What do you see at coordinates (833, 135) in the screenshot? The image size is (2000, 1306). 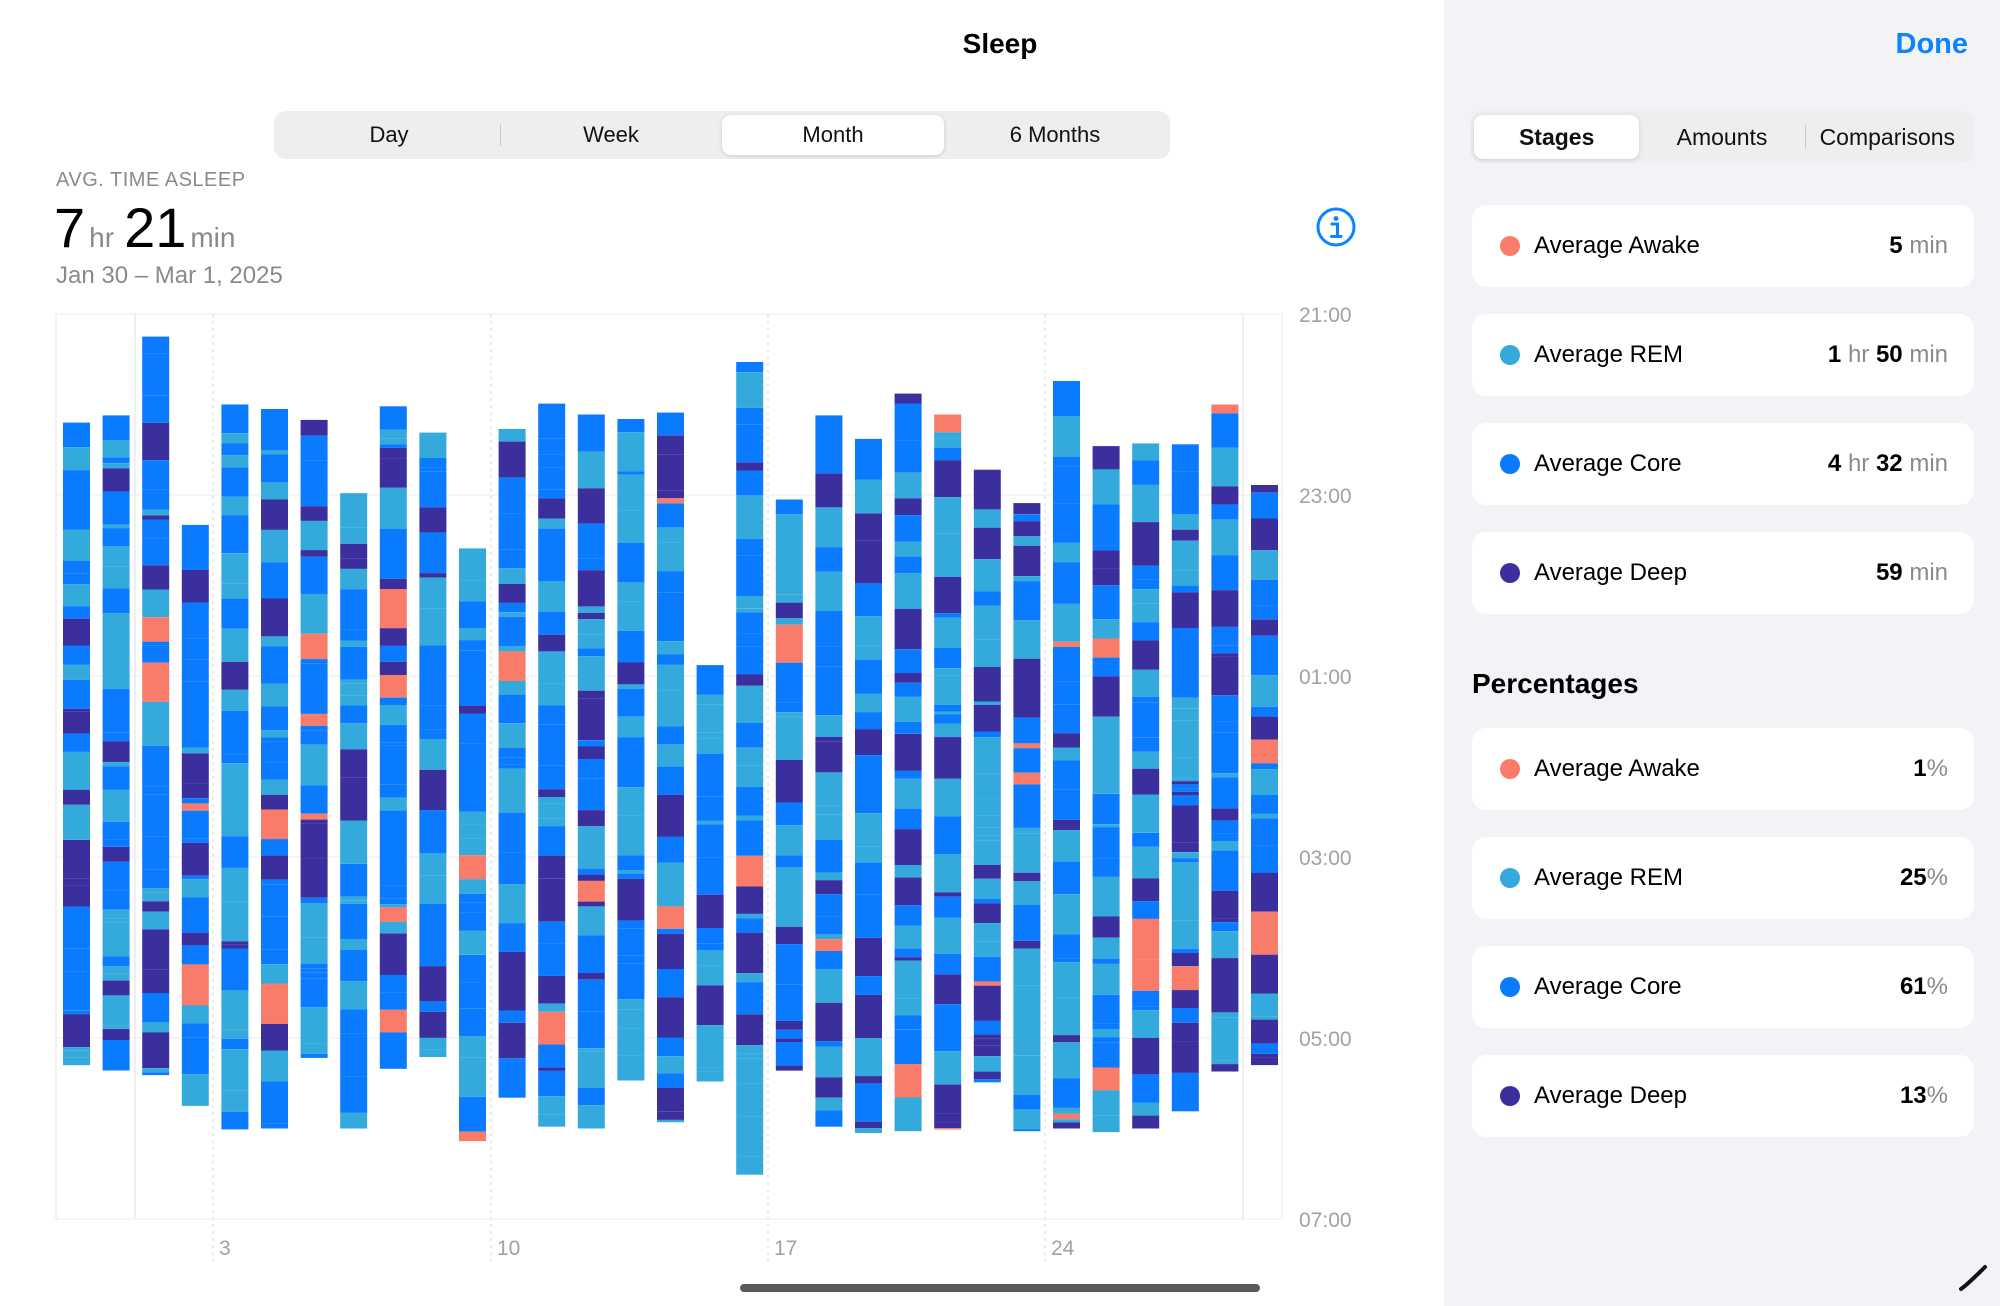 I see `tab-month: Month` at bounding box center [833, 135].